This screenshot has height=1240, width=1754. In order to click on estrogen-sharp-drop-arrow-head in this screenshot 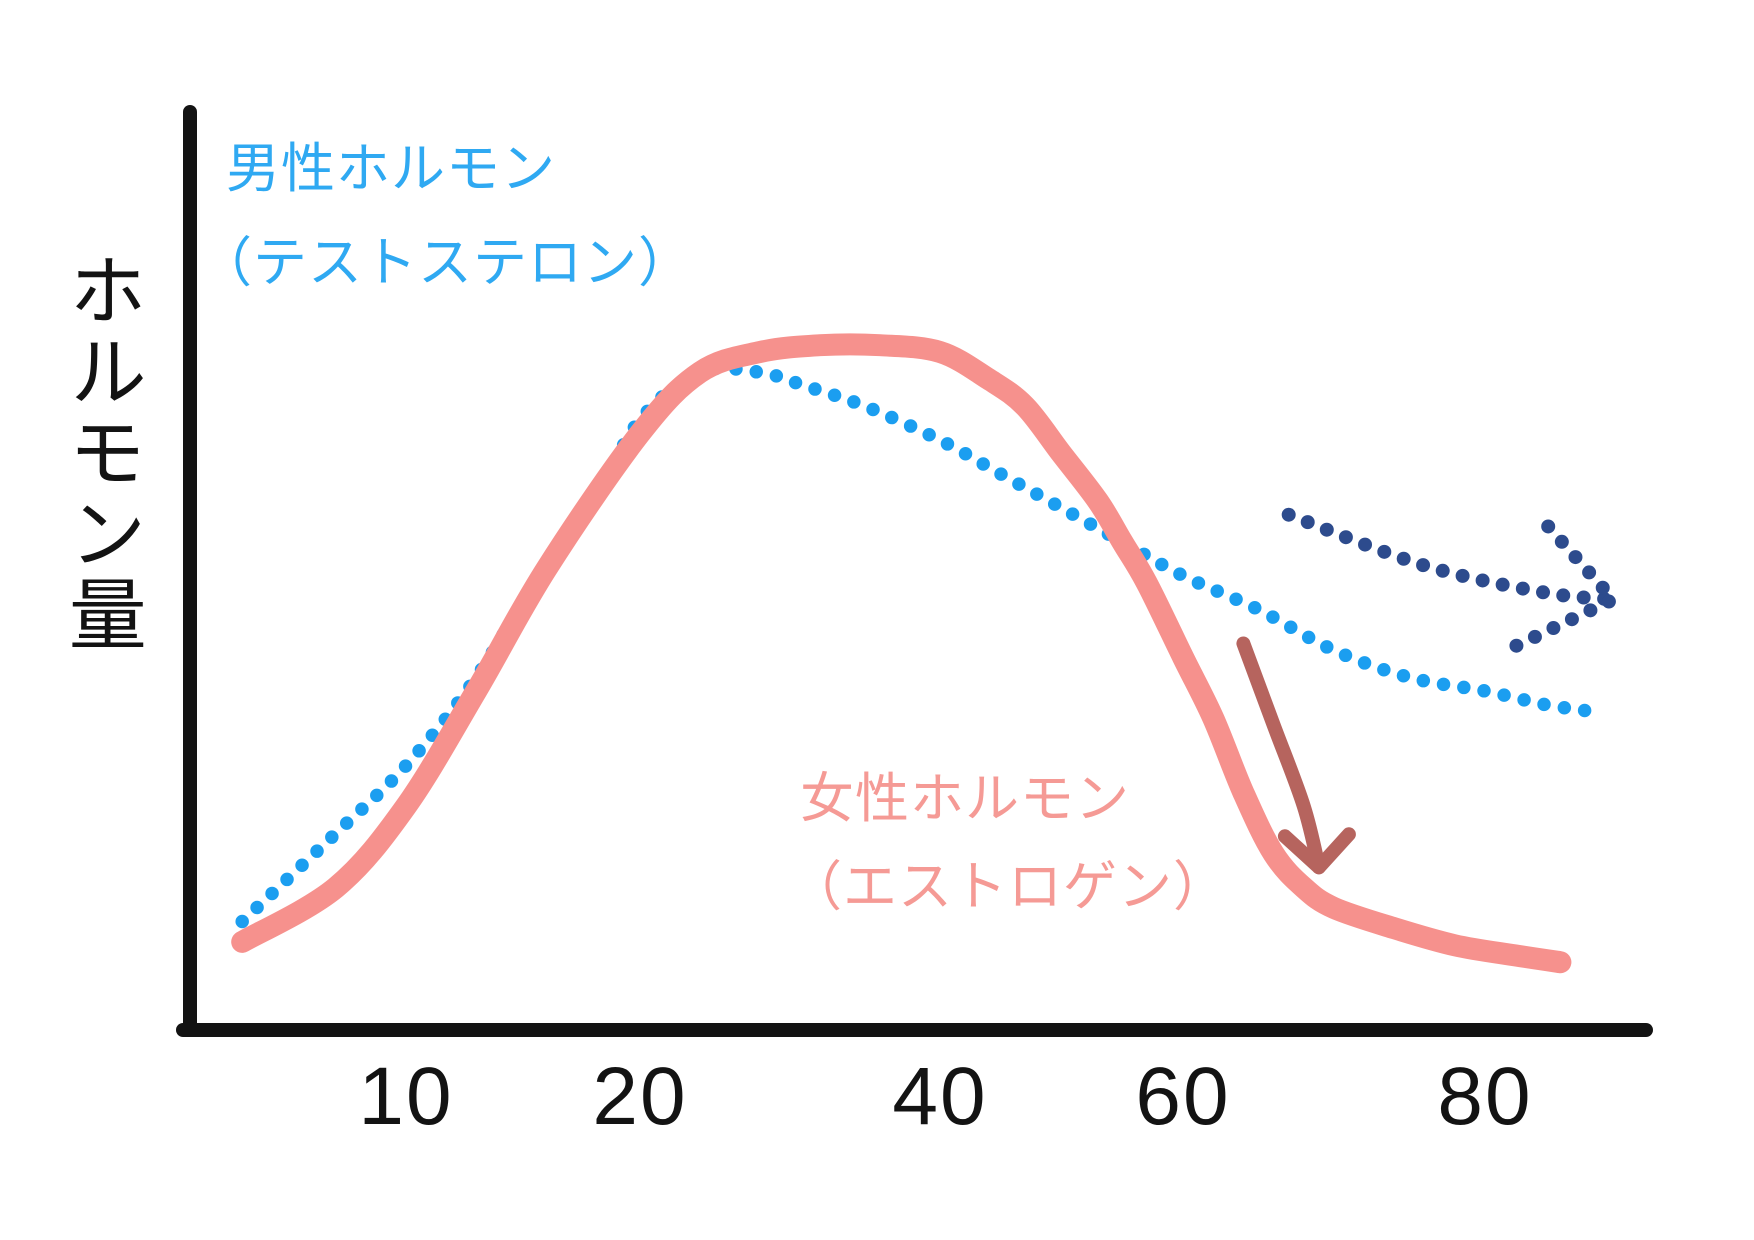, I will do `click(1316, 851)`.